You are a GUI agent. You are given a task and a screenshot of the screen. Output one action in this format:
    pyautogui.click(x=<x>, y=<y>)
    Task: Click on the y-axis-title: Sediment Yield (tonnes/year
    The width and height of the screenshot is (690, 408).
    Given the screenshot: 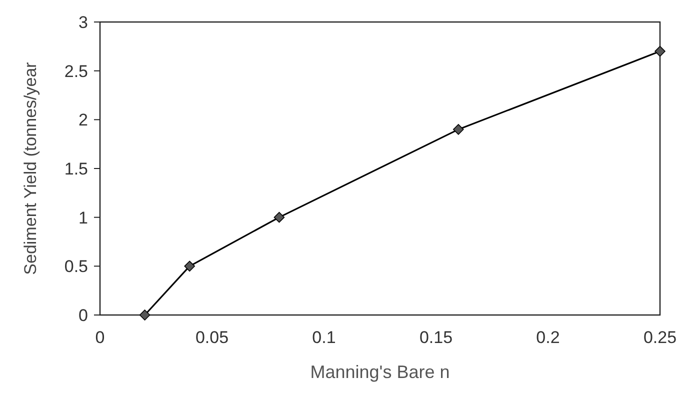 What is the action you would take?
    pyautogui.click(x=30, y=168)
    